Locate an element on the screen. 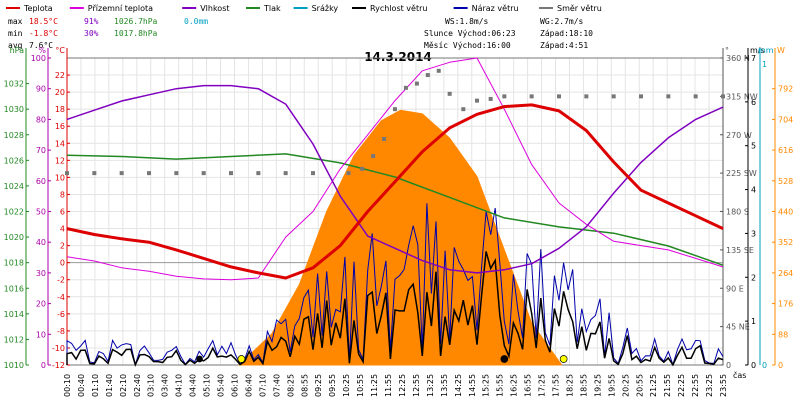  info-wg: WG:2.7m/s is located at coordinates (562, 21).